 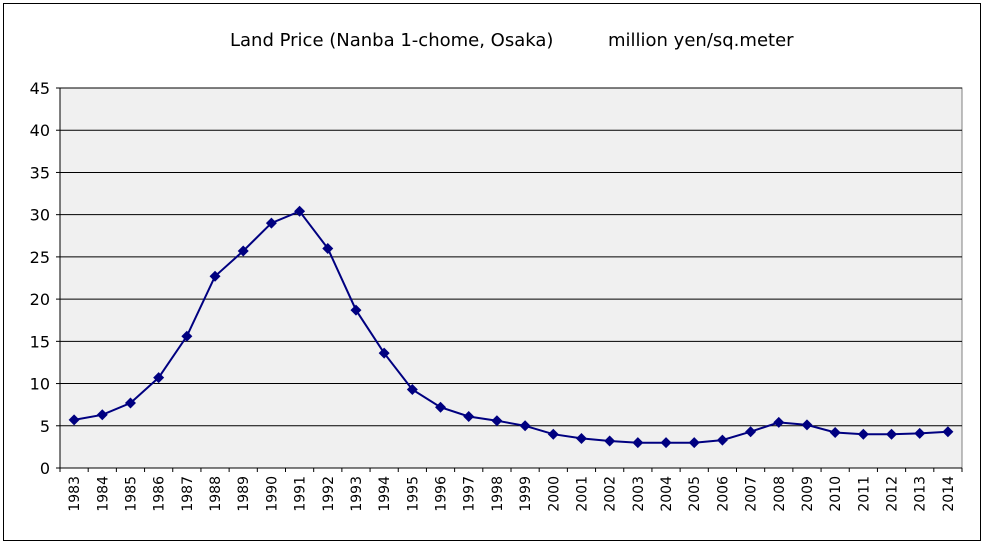 I want to click on y-tick-label: 5, so click(x=45, y=426).